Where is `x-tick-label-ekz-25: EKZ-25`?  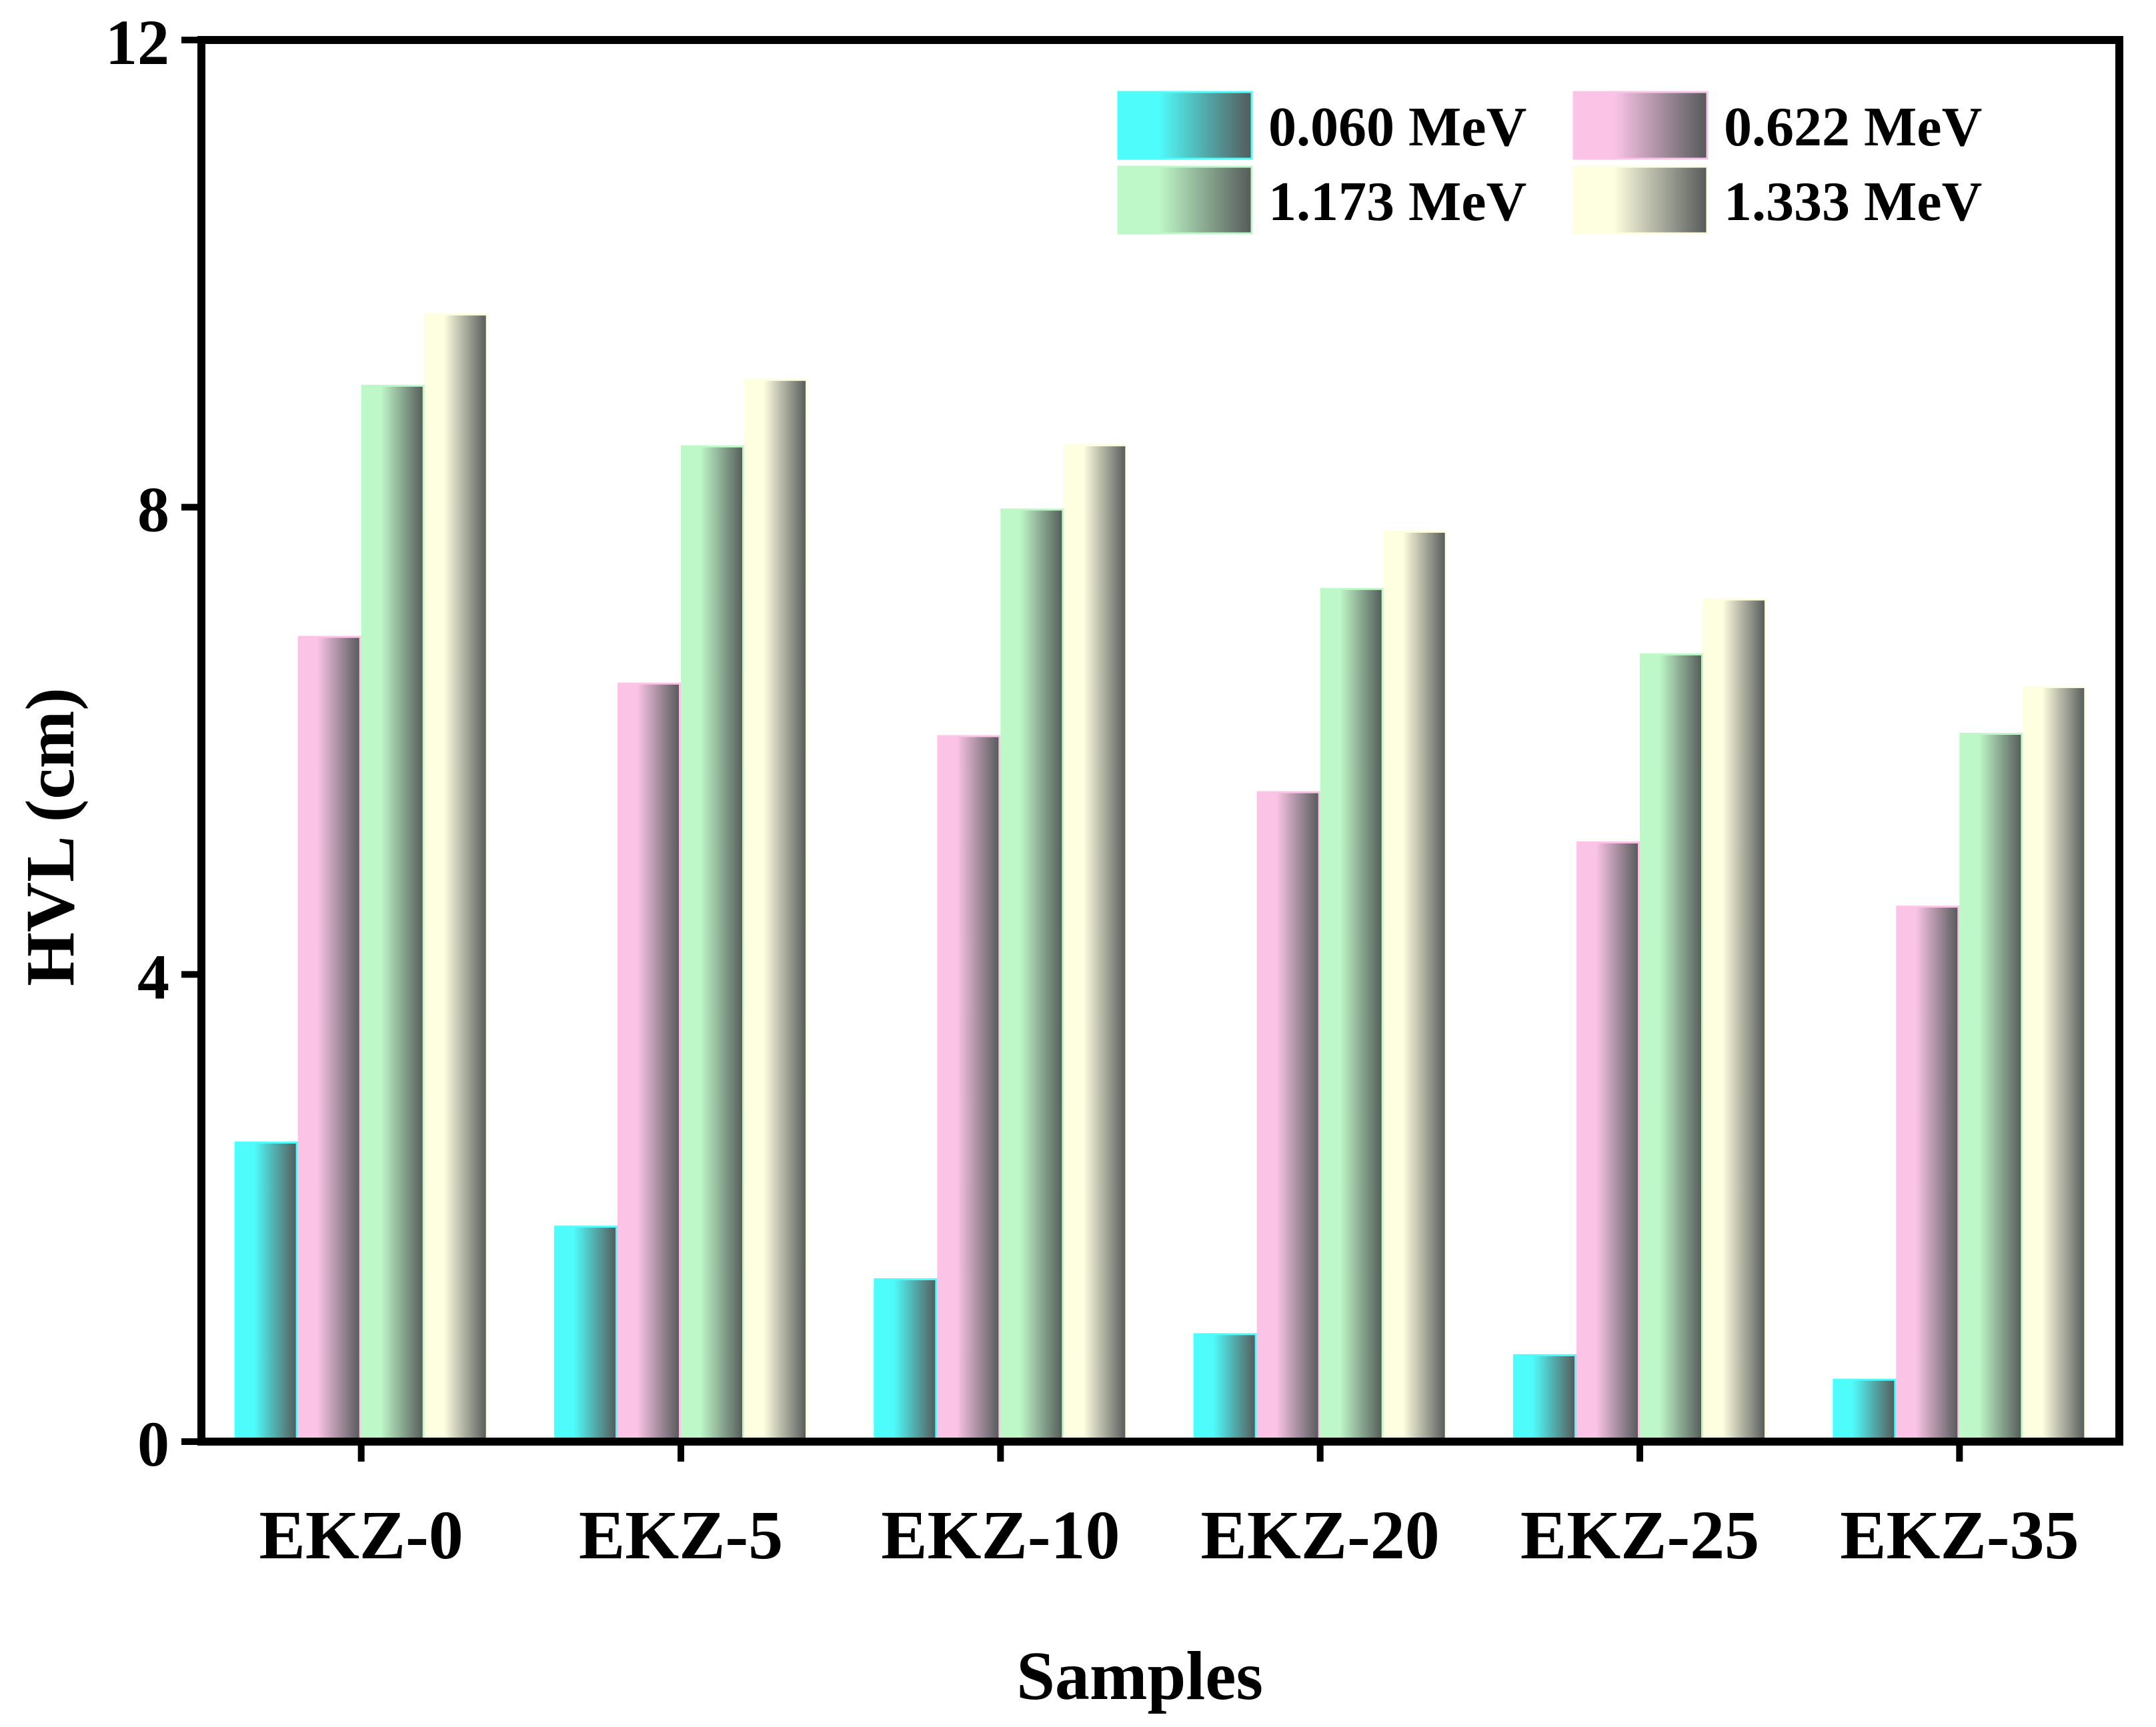 x-tick-label-ekz-25: EKZ-25 is located at coordinates (1639, 1535).